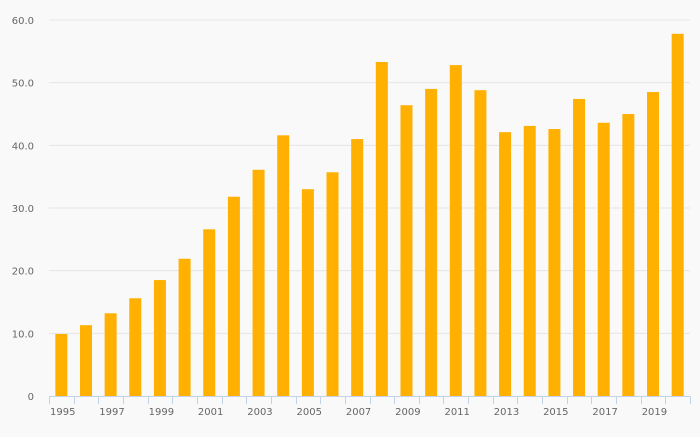  What do you see at coordinates (110, 354) in the screenshot?
I see `bar-1997` at bounding box center [110, 354].